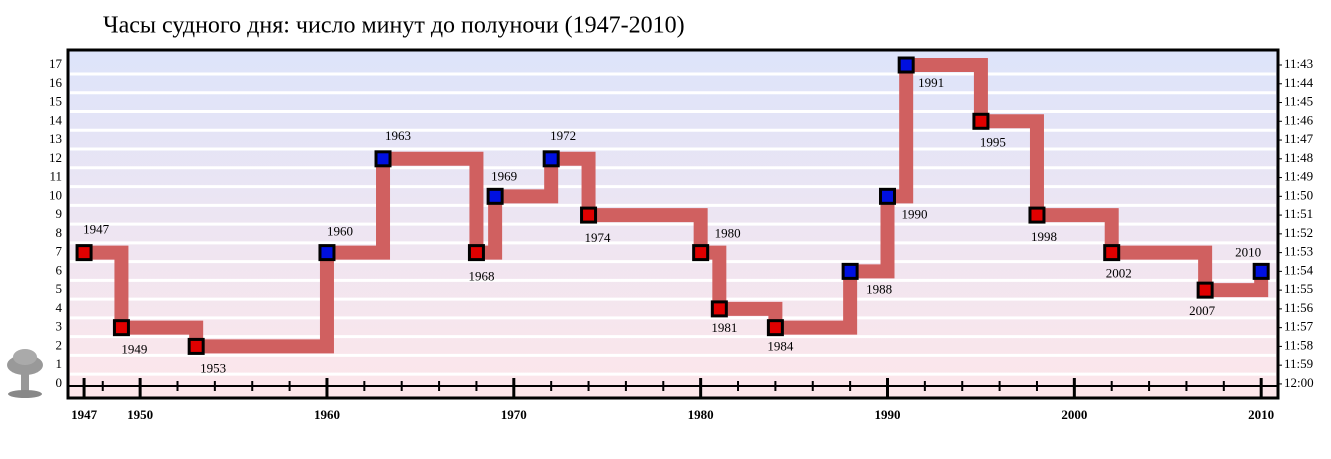 This screenshot has width=1331, height=459. I want to click on y-tick-label: 12, so click(55, 157).